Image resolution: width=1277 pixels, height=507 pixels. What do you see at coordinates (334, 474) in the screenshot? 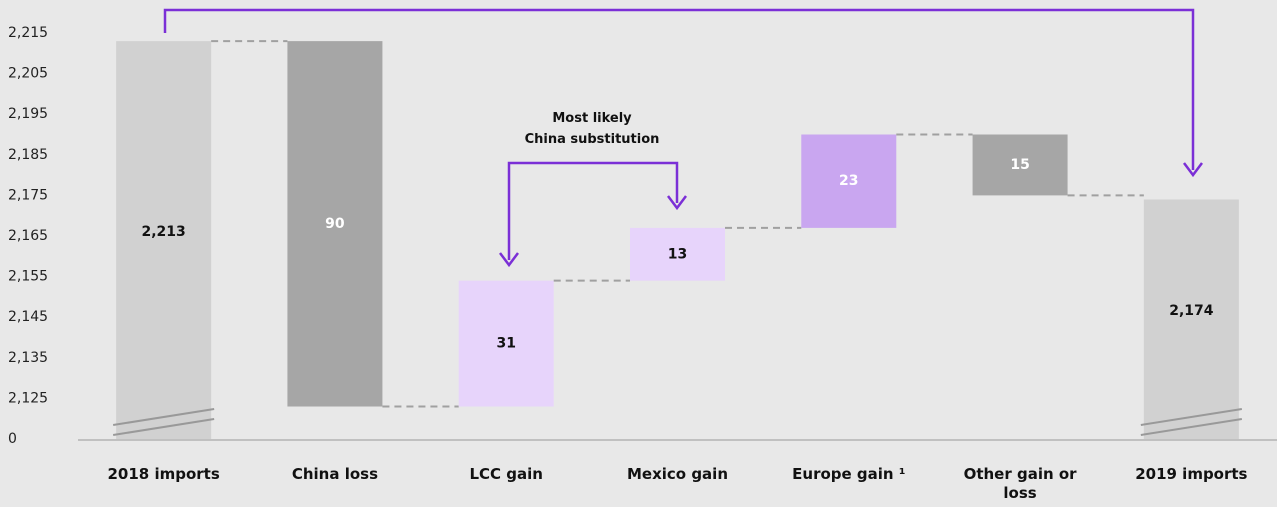
I see `x-tick-label: China loss` at bounding box center [334, 474].